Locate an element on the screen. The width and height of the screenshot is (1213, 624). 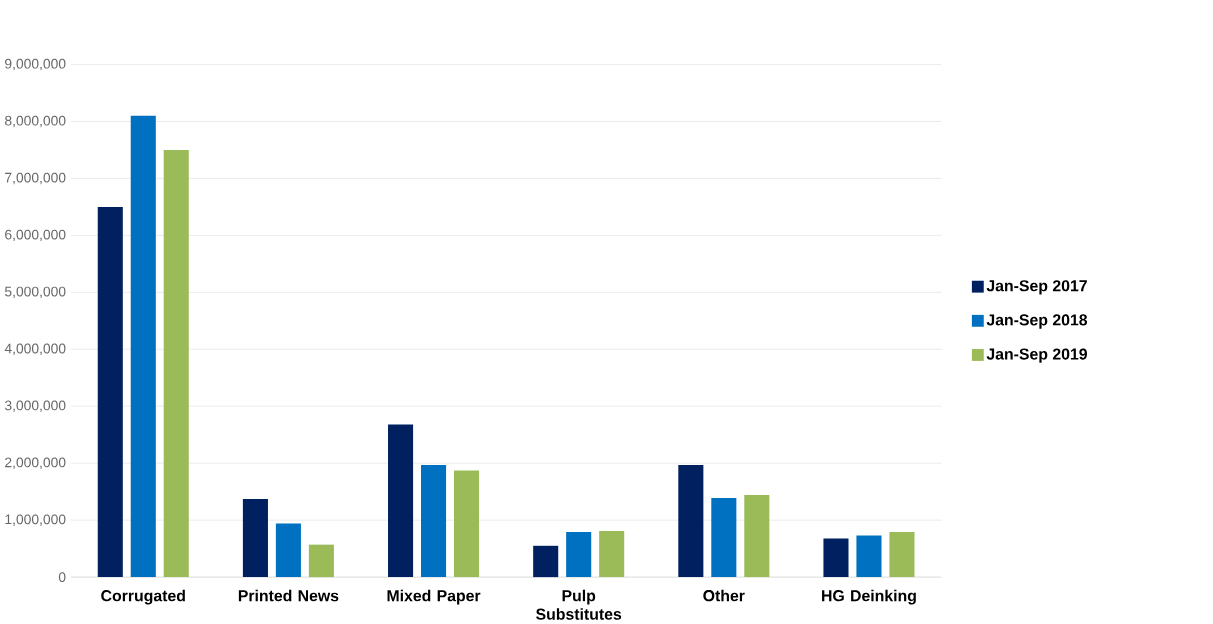
y-tick-label: 5,000,000 is located at coordinates (35, 292).